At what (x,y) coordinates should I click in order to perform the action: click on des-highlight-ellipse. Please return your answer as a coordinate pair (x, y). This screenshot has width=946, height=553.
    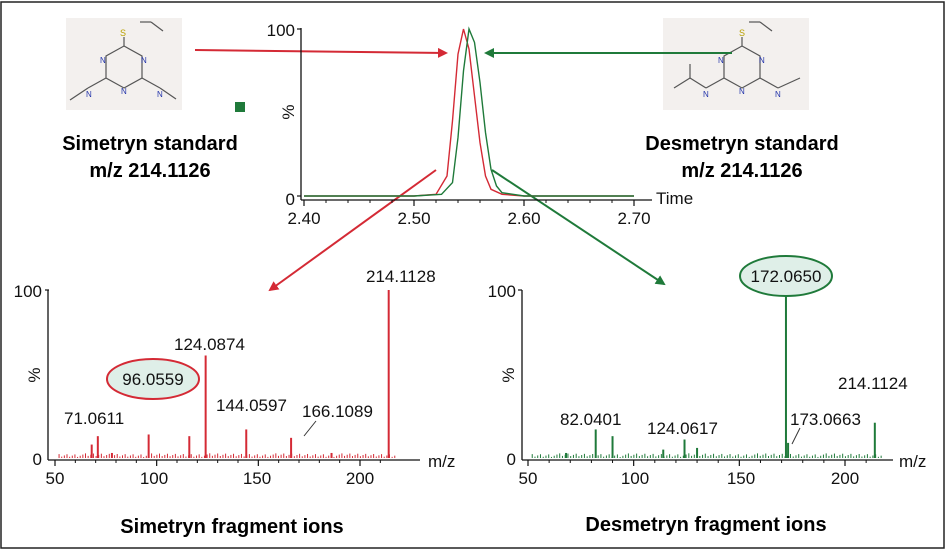
    Looking at the image, I should click on (786, 276).